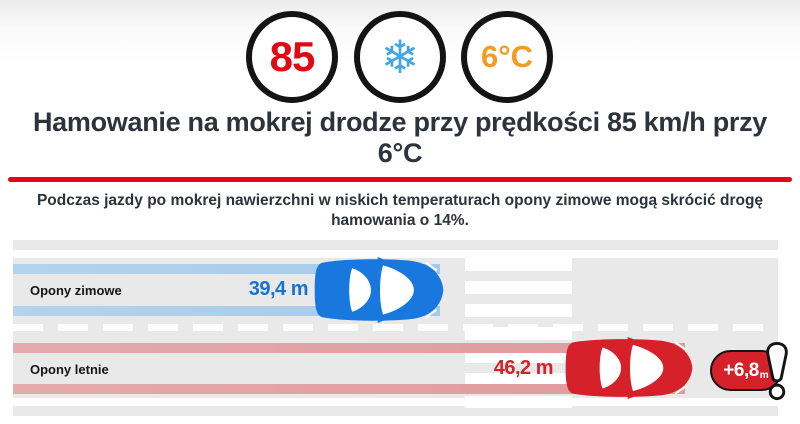 Image resolution: width=800 pixels, height=424 pixels. Describe the element at coordinates (226, 311) in the screenshot. I see `winter-bar-stripe-bottom` at that location.